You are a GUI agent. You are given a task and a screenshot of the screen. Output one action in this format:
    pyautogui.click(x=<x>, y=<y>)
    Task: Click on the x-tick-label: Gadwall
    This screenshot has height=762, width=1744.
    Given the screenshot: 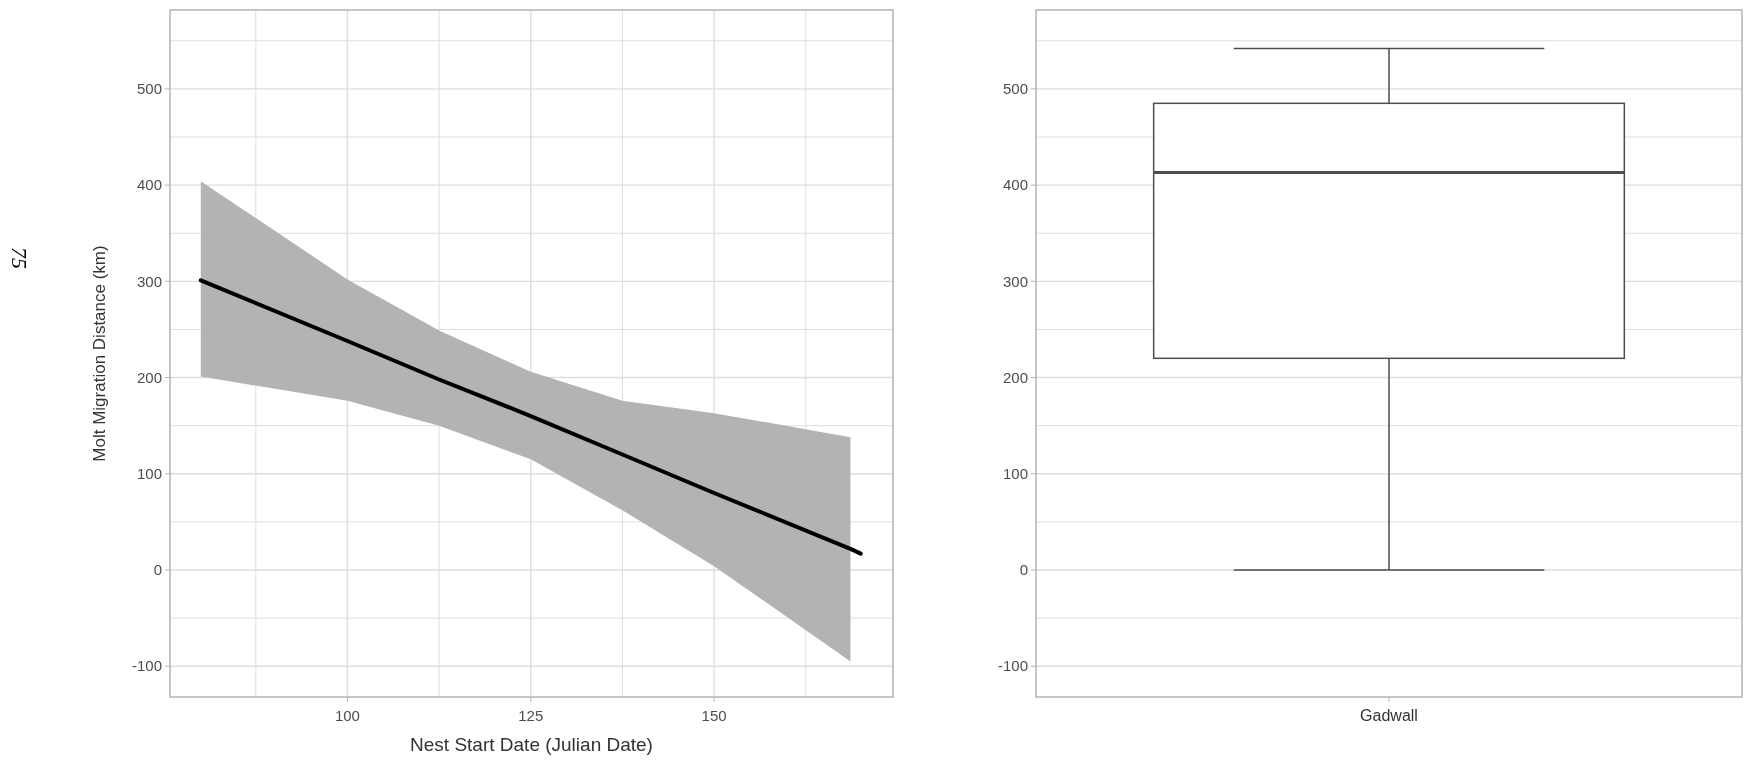 What is the action you would take?
    pyautogui.click(x=1389, y=715)
    